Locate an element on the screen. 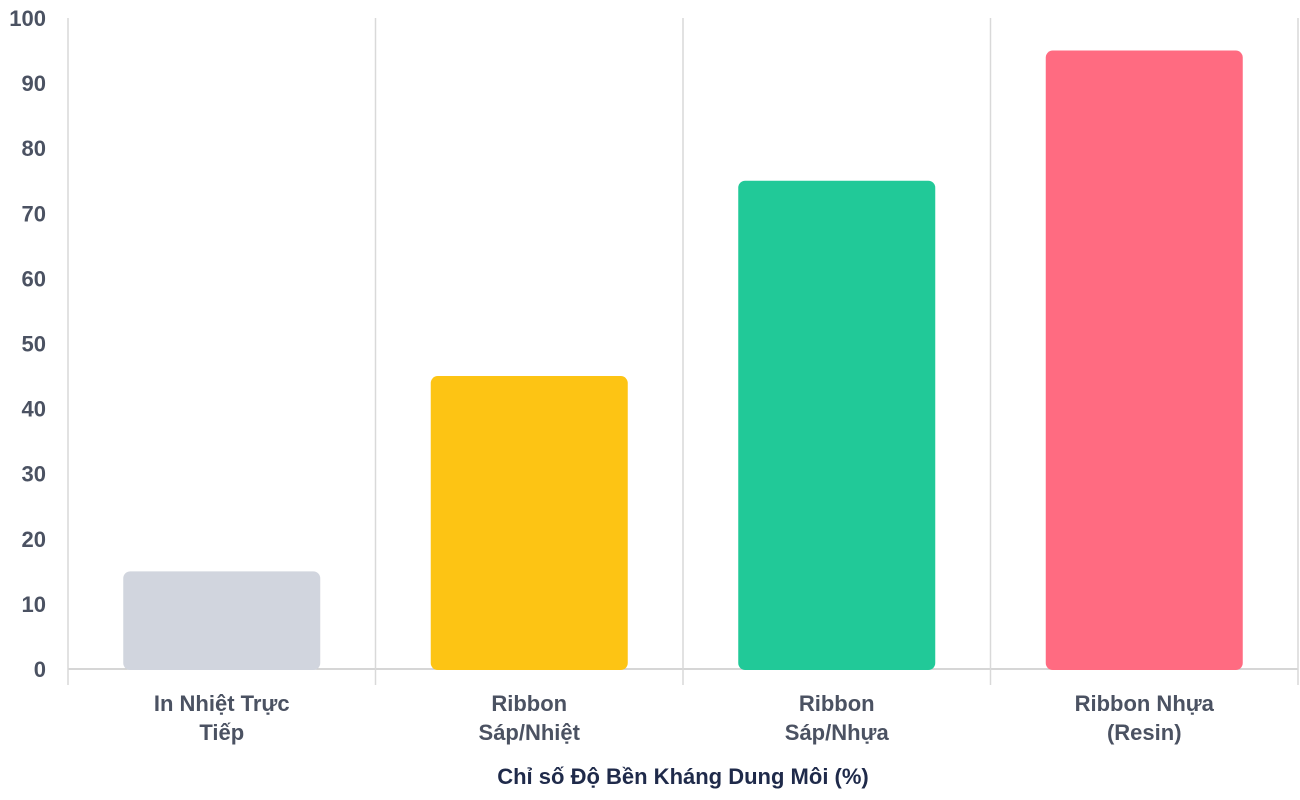  y-tick-label: 20 is located at coordinates (34, 539).